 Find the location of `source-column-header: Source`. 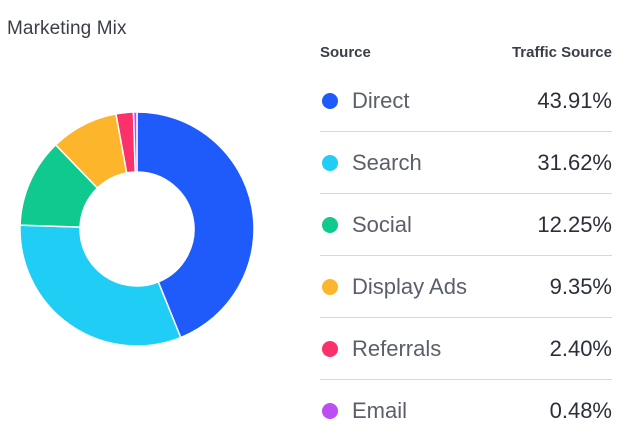

source-column-header: Source is located at coordinates (345, 52).